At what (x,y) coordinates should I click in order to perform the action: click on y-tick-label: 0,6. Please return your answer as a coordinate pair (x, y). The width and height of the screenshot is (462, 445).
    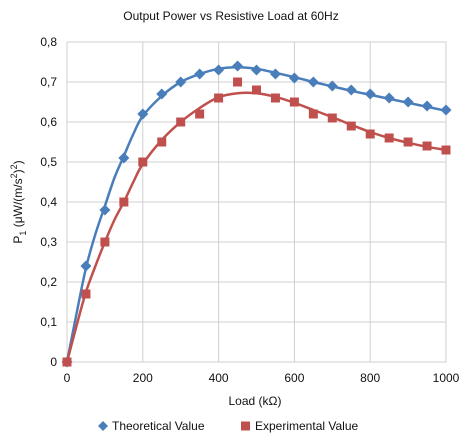
    Looking at the image, I should click on (48, 122).